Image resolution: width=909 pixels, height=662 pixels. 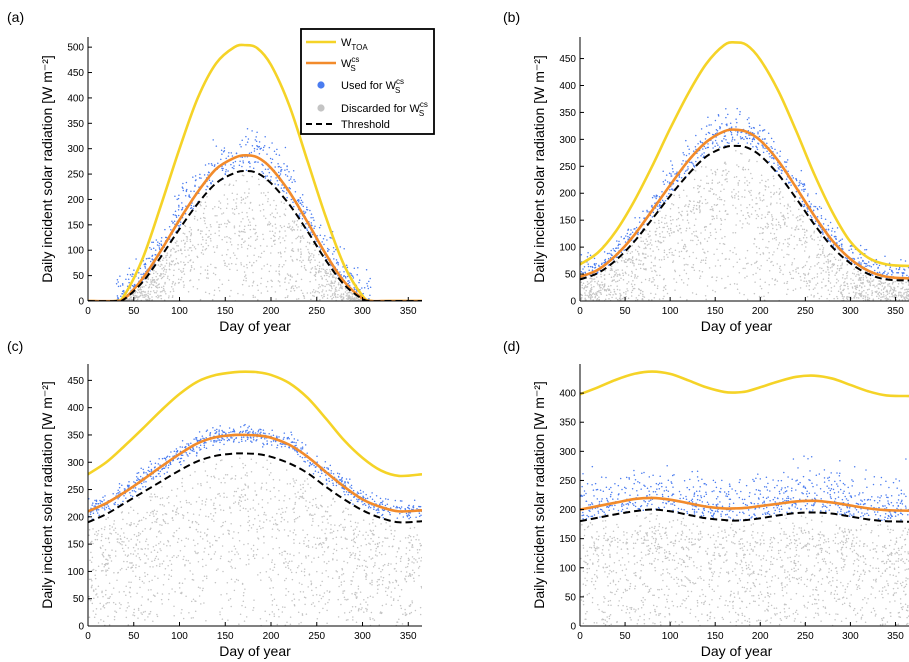 I want to click on panel-label: (a), so click(x=15, y=17).